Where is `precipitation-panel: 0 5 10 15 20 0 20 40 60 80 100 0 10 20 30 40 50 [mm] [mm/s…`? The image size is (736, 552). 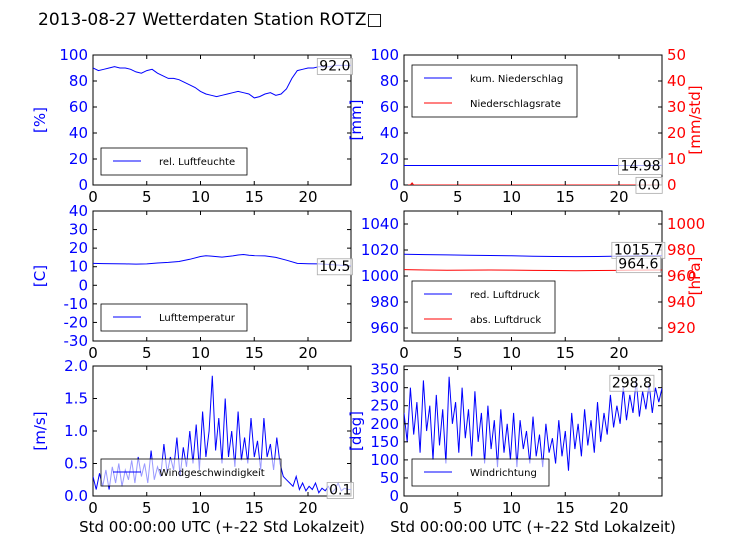
precipitation-panel: 0 5 10 15 20 0 20 40 60 80 100 0 10 20 30 40 50 [mm] [mm/s… is located at coordinates (525, 126).